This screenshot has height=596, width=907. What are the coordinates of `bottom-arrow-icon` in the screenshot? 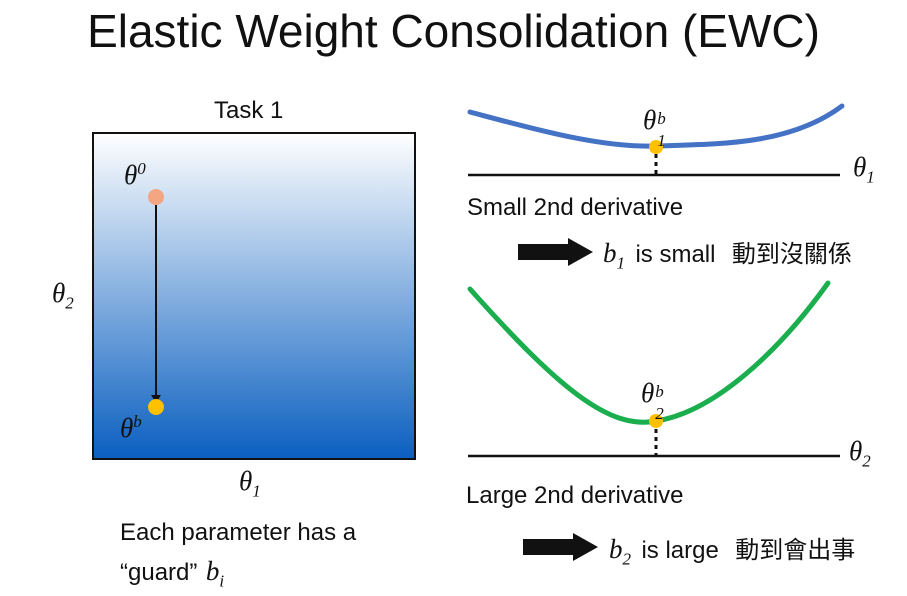 It's located at (560, 547).